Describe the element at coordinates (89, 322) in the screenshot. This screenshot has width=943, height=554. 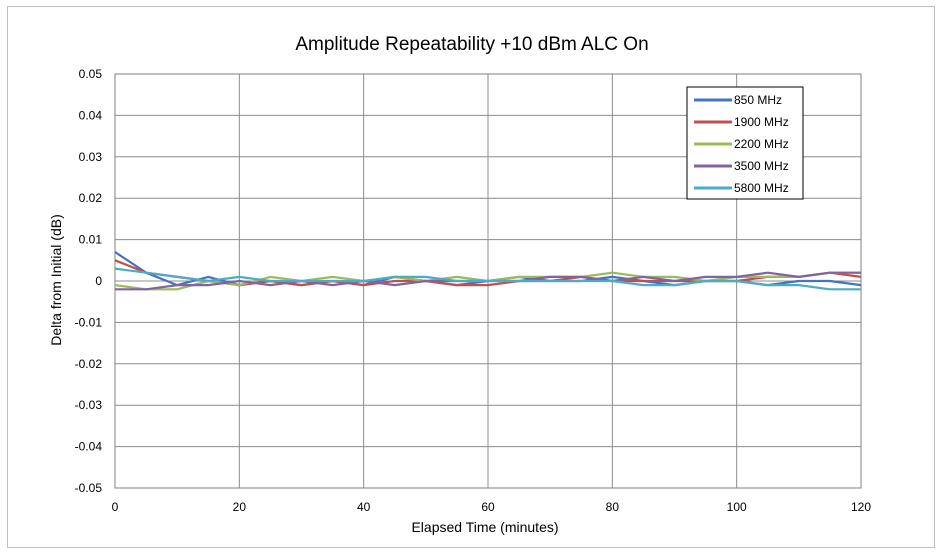
I see `y-tick-label: -0.01` at that location.